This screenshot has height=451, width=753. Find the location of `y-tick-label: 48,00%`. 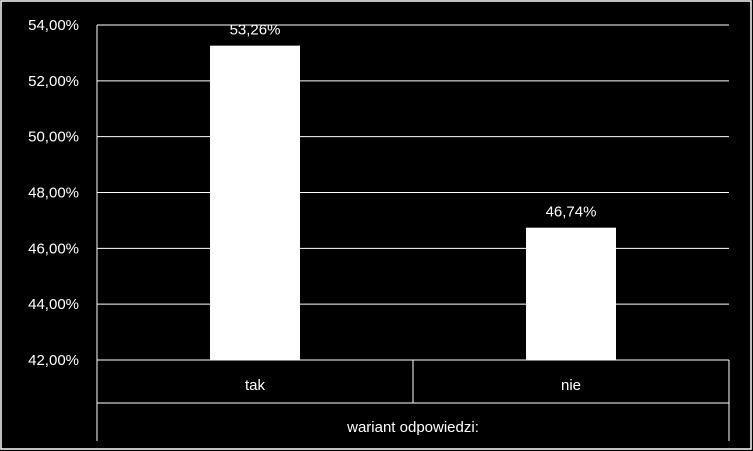

y-tick-label: 48,00% is located at coordinates (53, 193).